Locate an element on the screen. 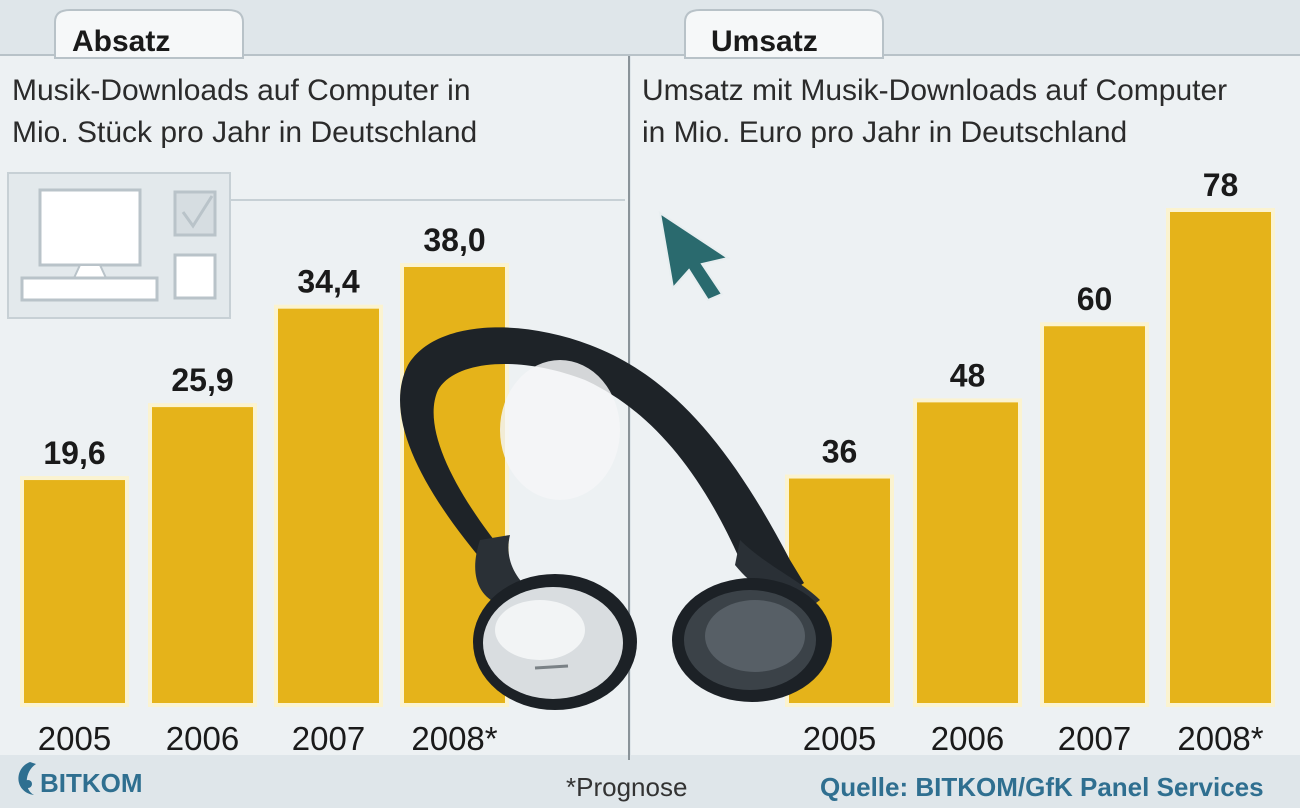  headphones-right-cup-mesh is located at coordinates (755, 636).